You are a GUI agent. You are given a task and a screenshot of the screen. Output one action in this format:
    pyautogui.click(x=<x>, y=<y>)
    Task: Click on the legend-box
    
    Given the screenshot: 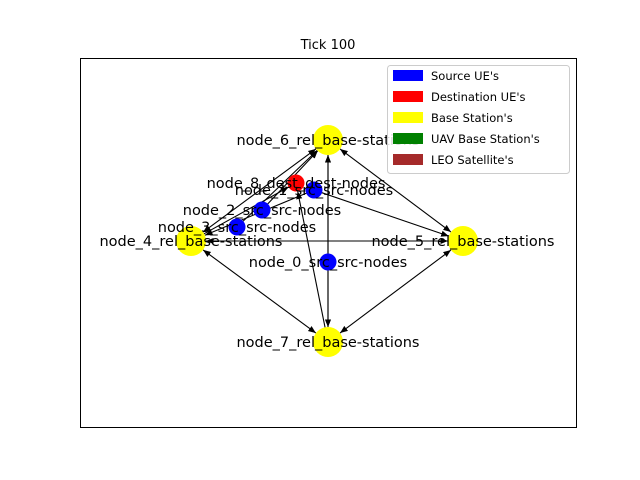 What is the action you would take?
    pyautogui.click(x=478, y=119)
    